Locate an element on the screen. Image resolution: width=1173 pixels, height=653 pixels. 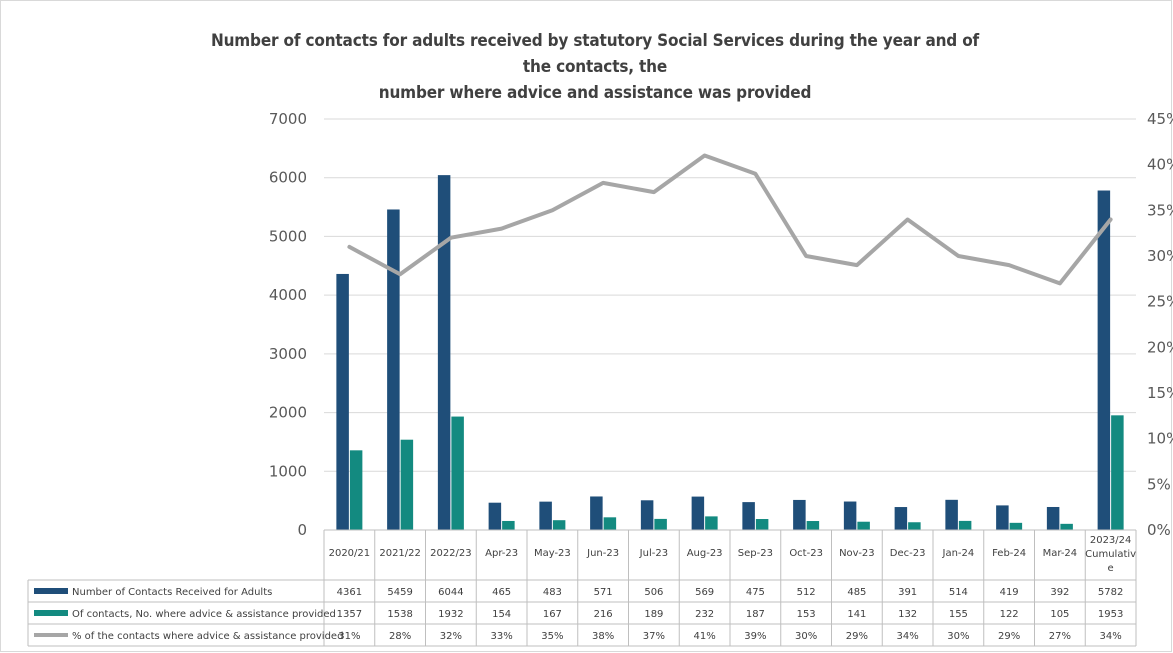
table-cell-value: 485 is located at coordinates (856, 592).